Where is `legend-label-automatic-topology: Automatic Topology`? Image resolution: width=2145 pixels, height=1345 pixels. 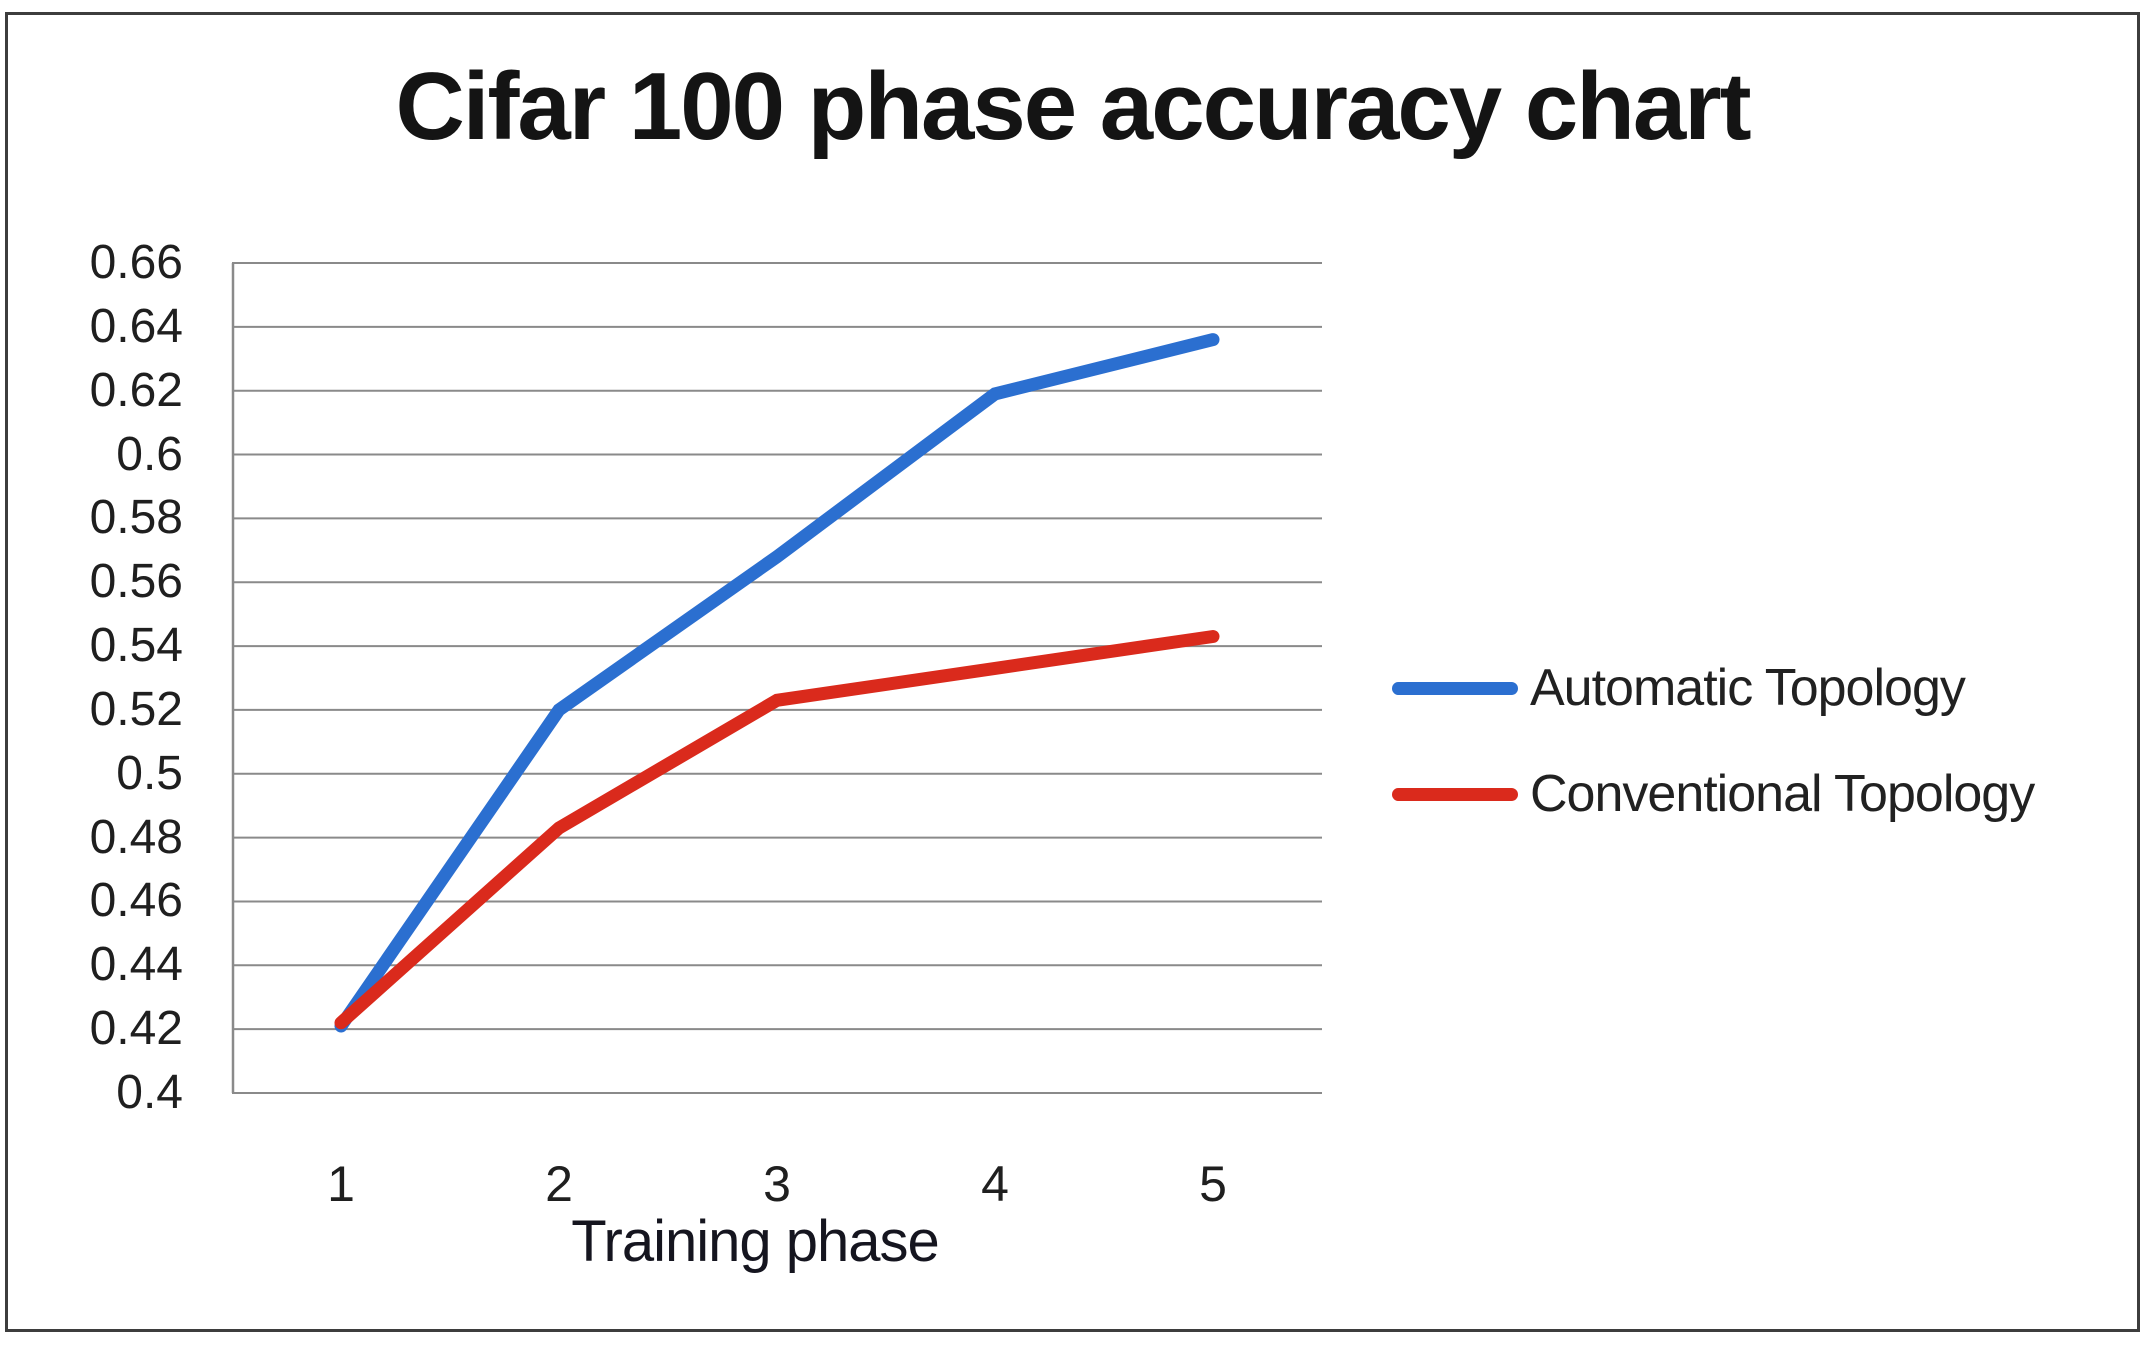
legend-label-automatic-topology: Automatic Topology is located at coordinates (1748, 688).